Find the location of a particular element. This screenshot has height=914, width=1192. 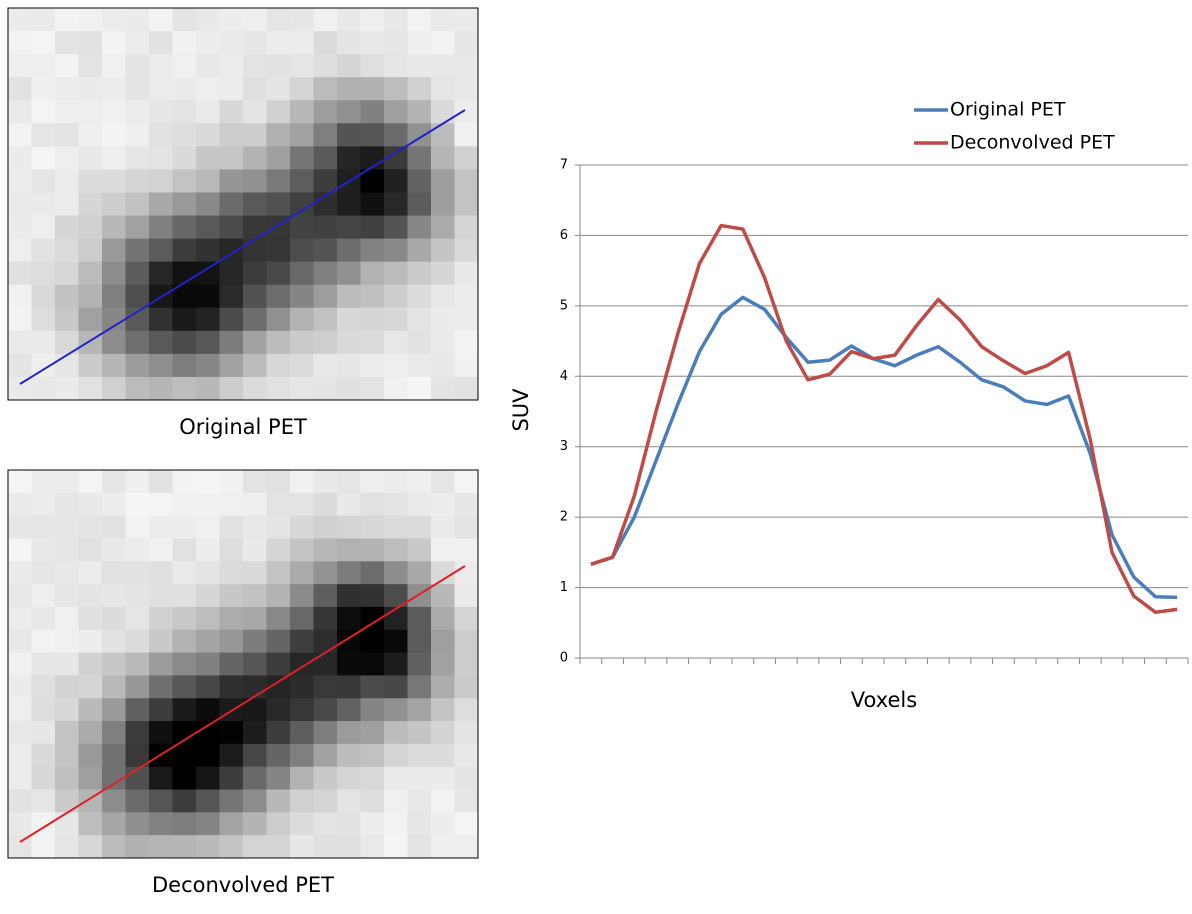

y-tick-label: 2 is located at coordinates (564, 517).